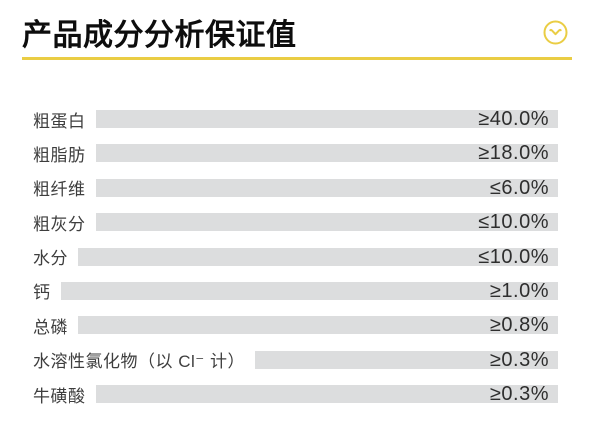 The width and height of the screenshot is (600, 443). I want to click on row-label: 钙, so click(42, 293).